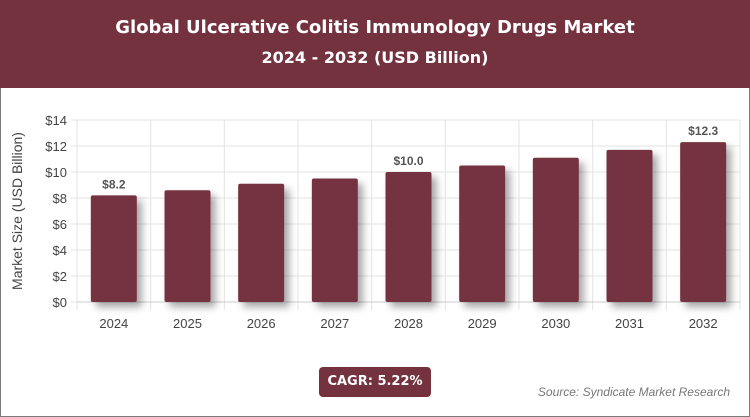 This screenshot has width=750, height=417. What do you see at coordinates (56, 120) in the screenshot?
I see `y-tick-label: $14` at bounding box center [56, 120].